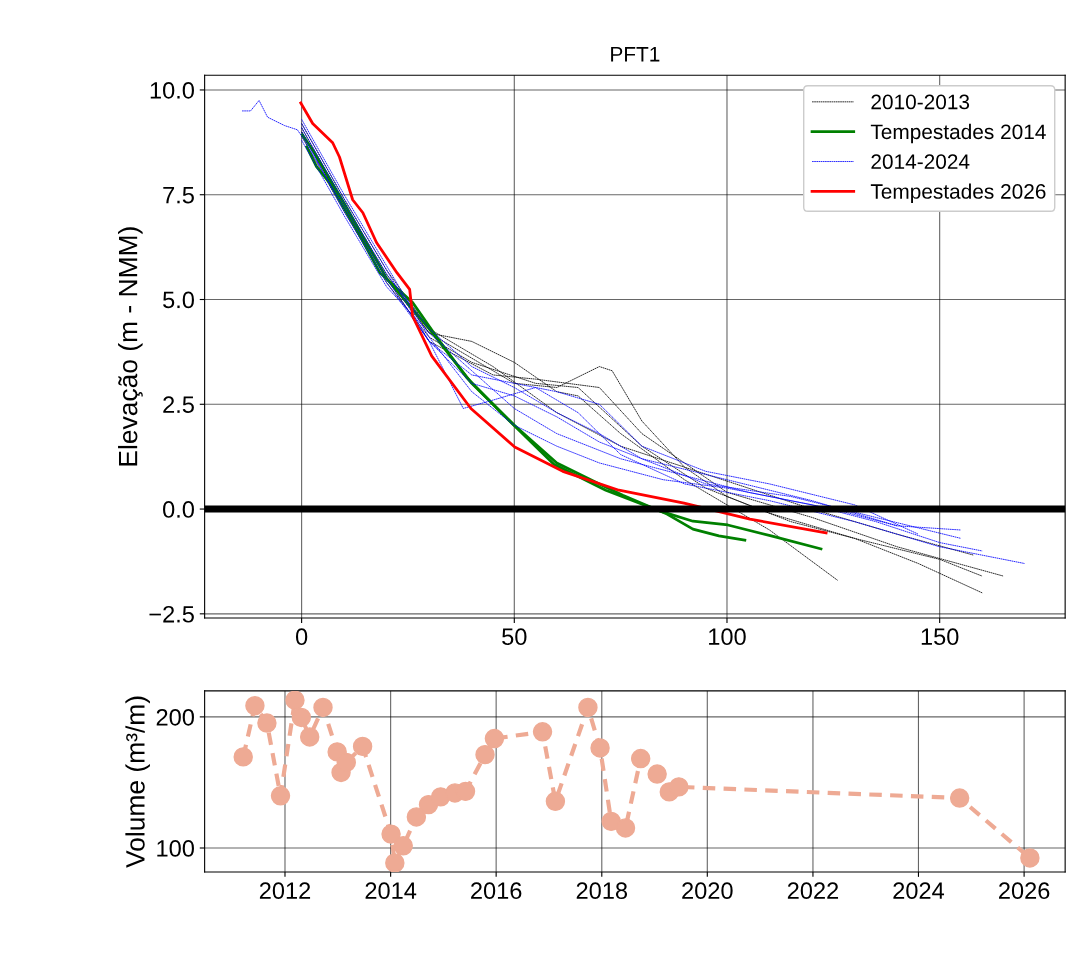 The image size is (1077, 953). Describe the element at coordinates (175, 848) in the screenshot. I see `y-tick-label: 100` at that location.